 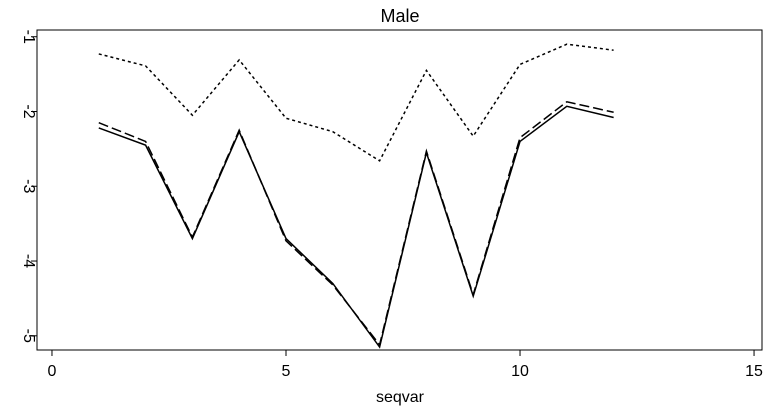 I want to click on x-tick-label: 0, so click(x=52, y=371).